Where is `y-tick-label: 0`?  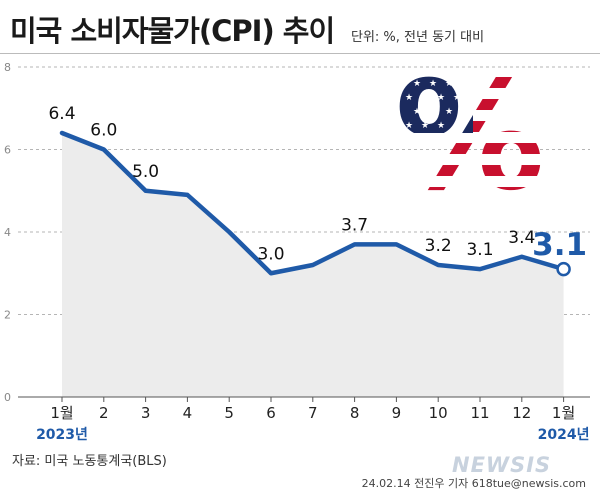 y-tick-label: 0 is located at coordinates (7, 397).